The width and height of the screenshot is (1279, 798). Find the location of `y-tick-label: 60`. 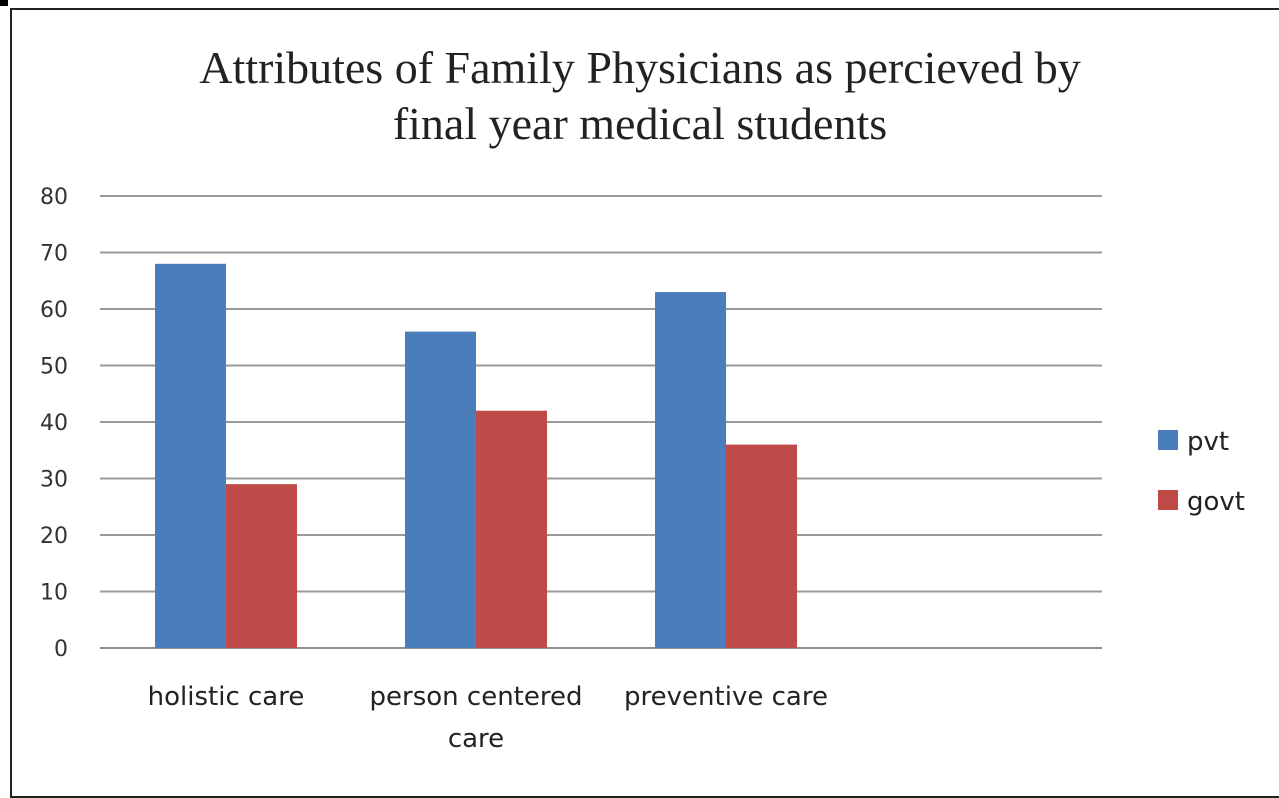

y-tick-label: 60 is located at coordinates (54, 310).